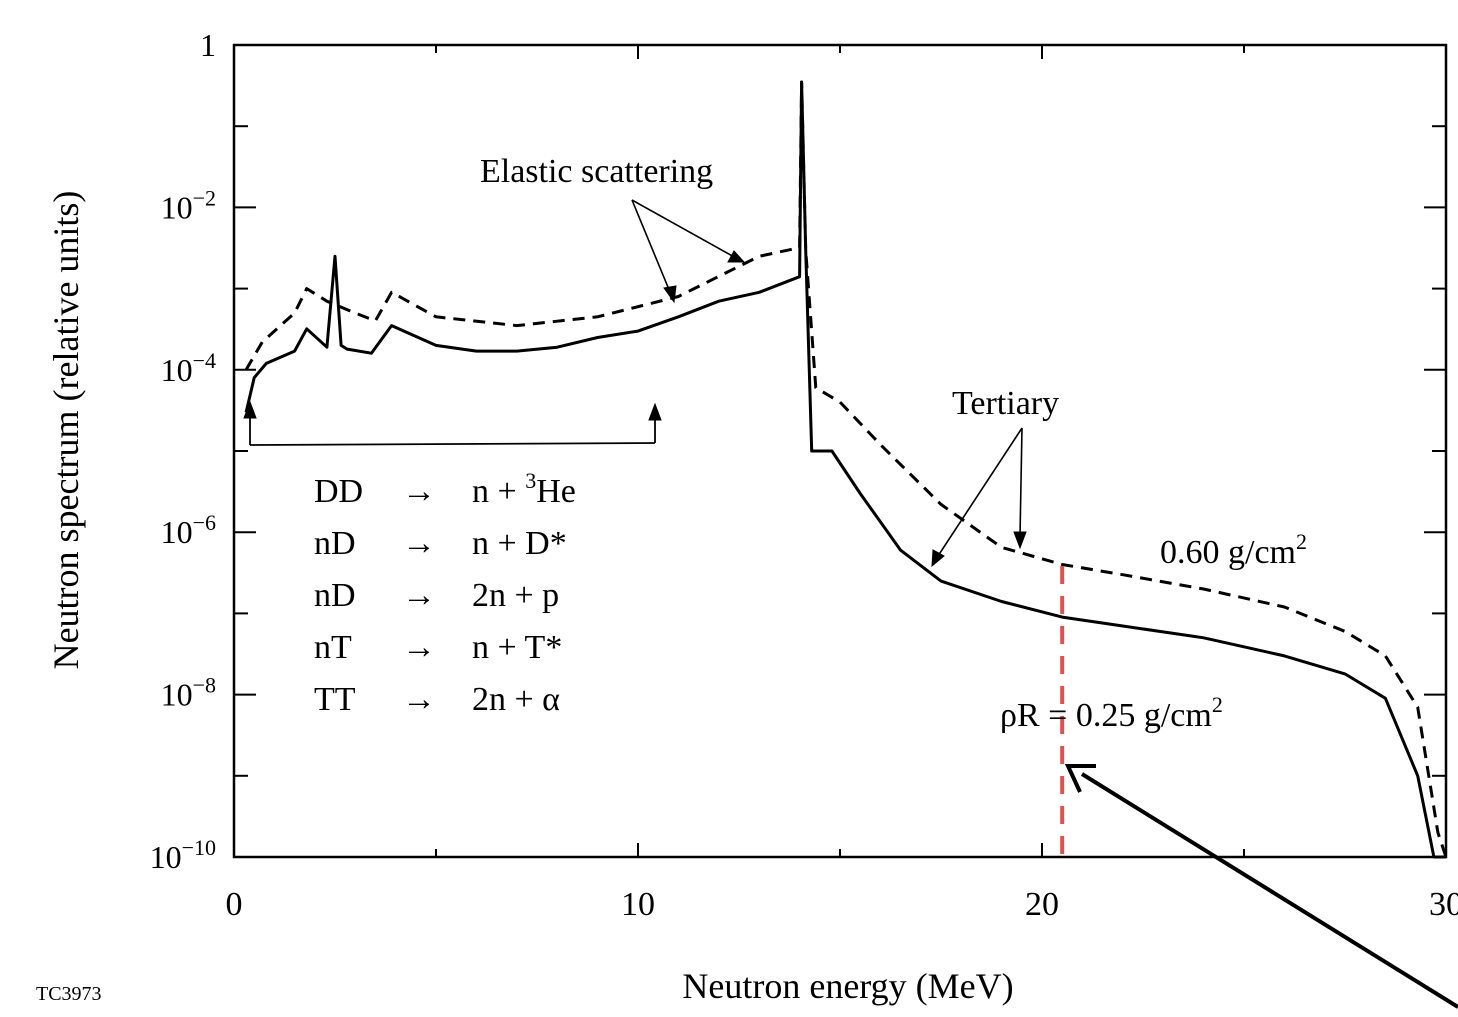  I want to click on x-tick-label: 0, so click(234, 904).